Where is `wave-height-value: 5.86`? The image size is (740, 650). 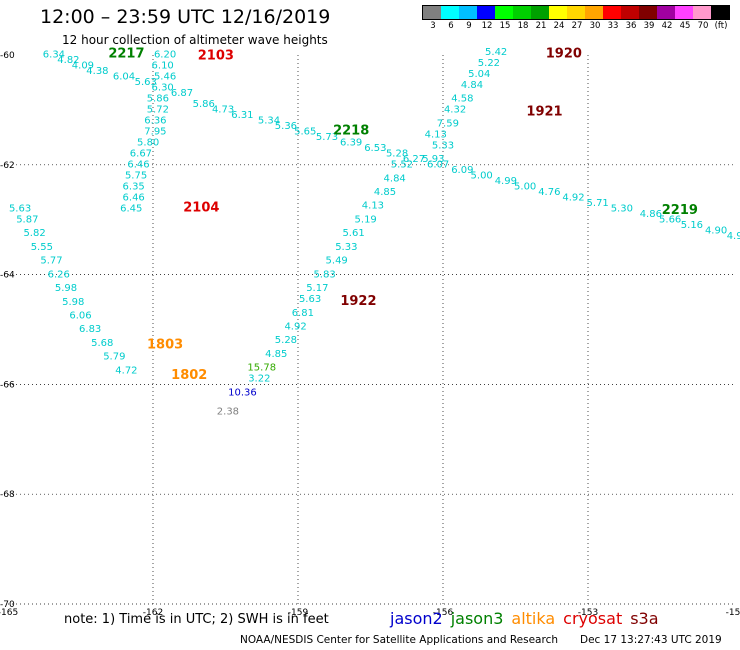 wave-height-value: 5.86 is located at coordinates (204, 104).